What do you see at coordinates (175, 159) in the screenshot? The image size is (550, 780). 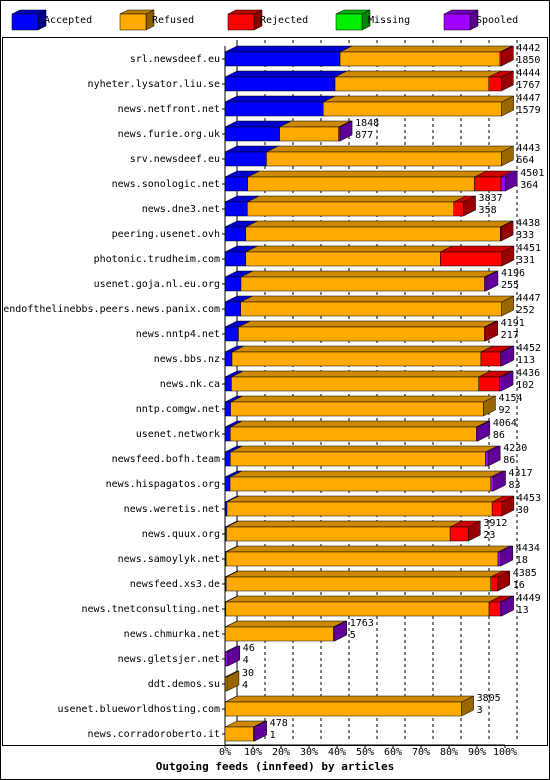 I see `y-tick-label: srv.newsdeef.eu` at bounding box center [175, 159].